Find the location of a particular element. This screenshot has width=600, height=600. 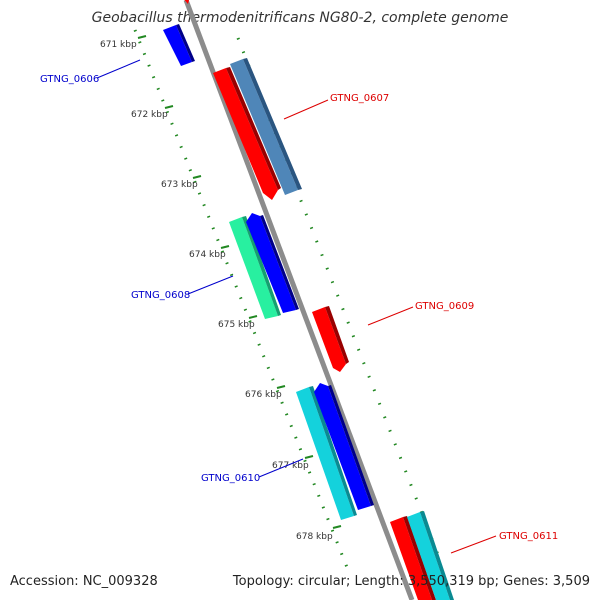

orf-cyan is located at coordinates (325, 453).